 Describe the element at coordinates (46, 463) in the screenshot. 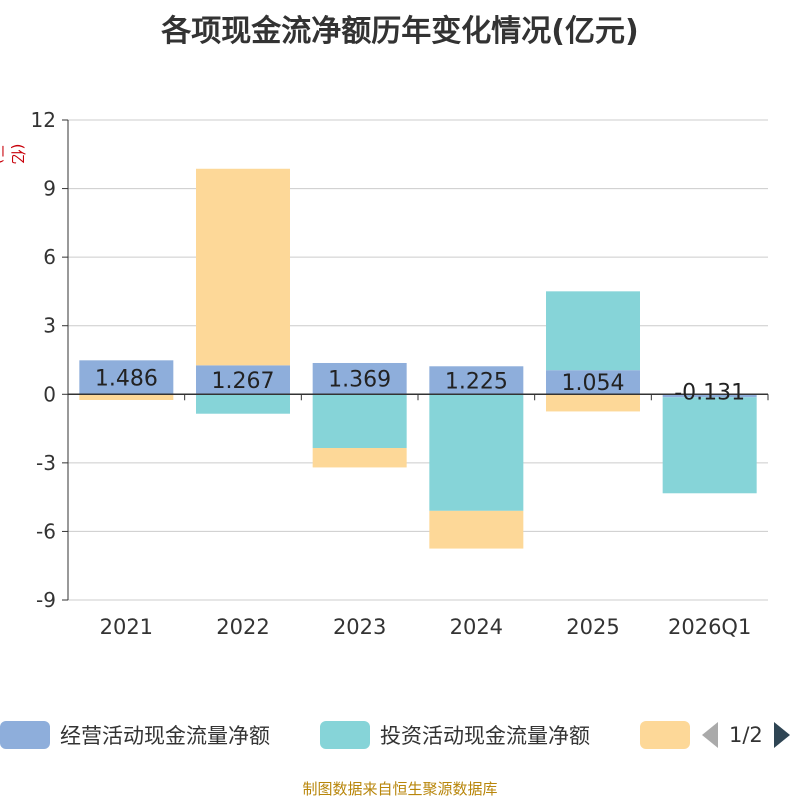

I see `y-tick-label: -3` at that location.